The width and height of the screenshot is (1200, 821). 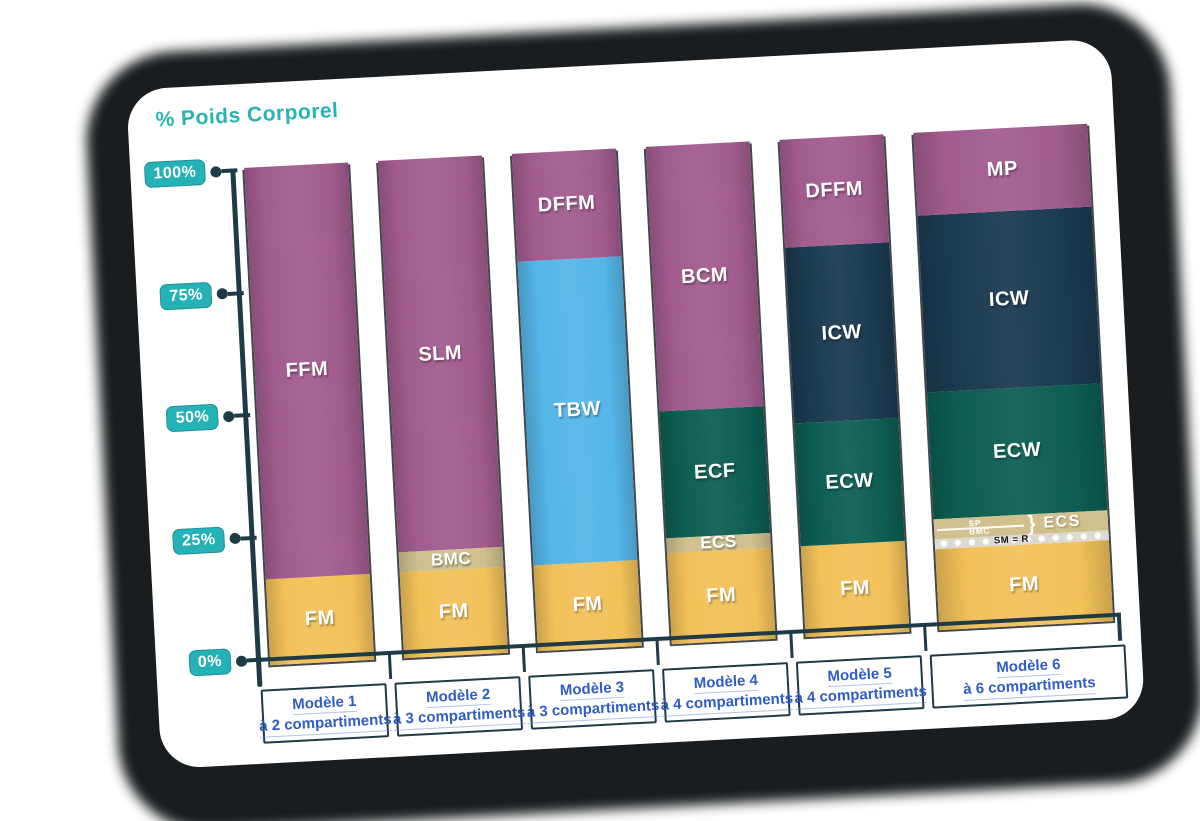 I want to click on segment-label: FFM, so click(x=307, y=370).